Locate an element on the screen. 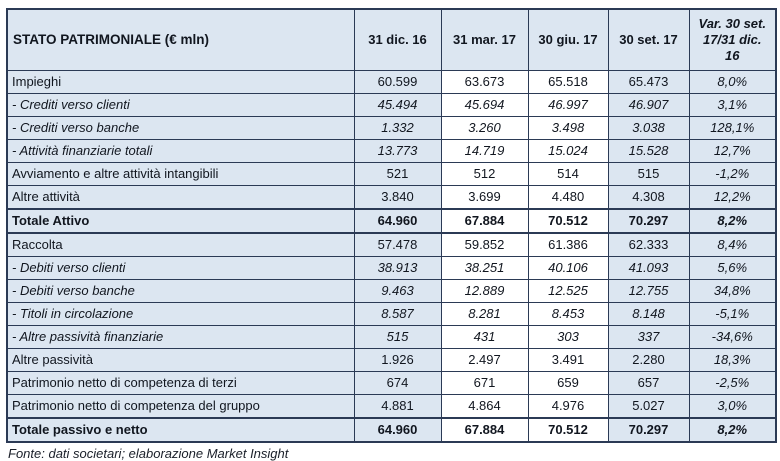 Image resolution: width=780 pixels, height=461 pixels. value-cell: 12.889 is located at coordinates (484, 291).